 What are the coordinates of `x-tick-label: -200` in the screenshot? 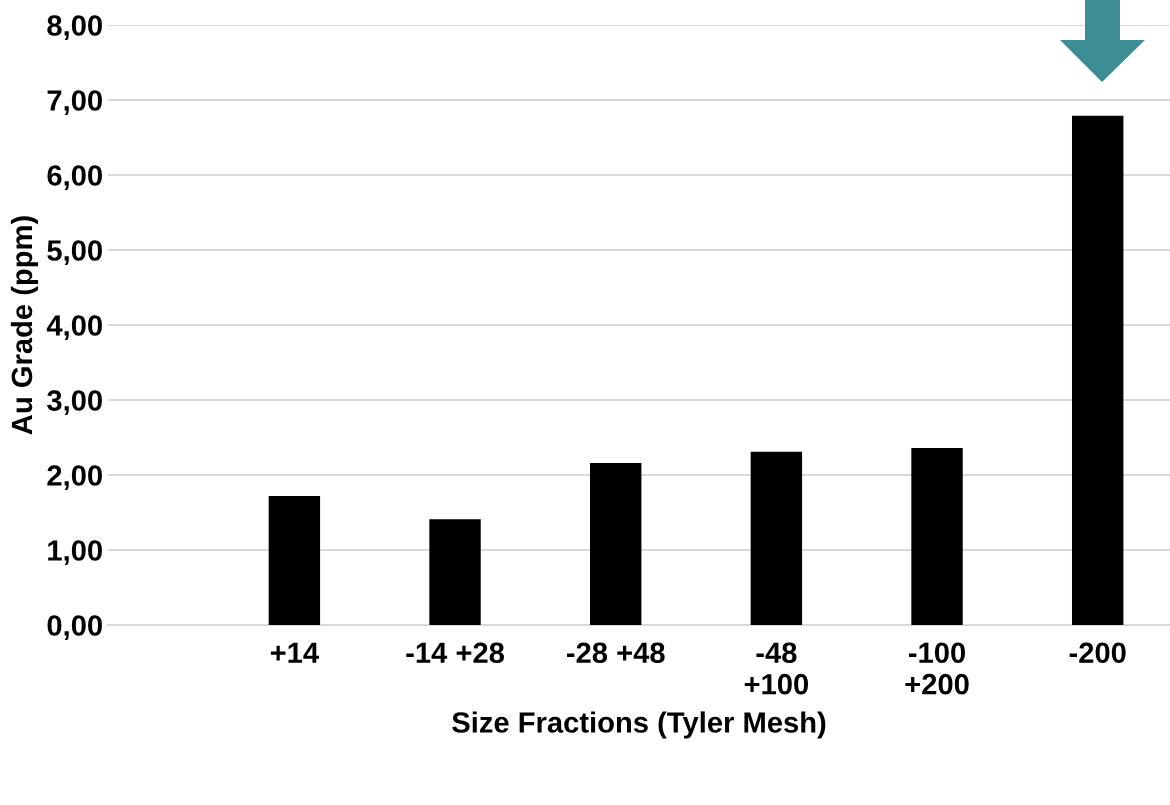 It's located at (1097, 653).